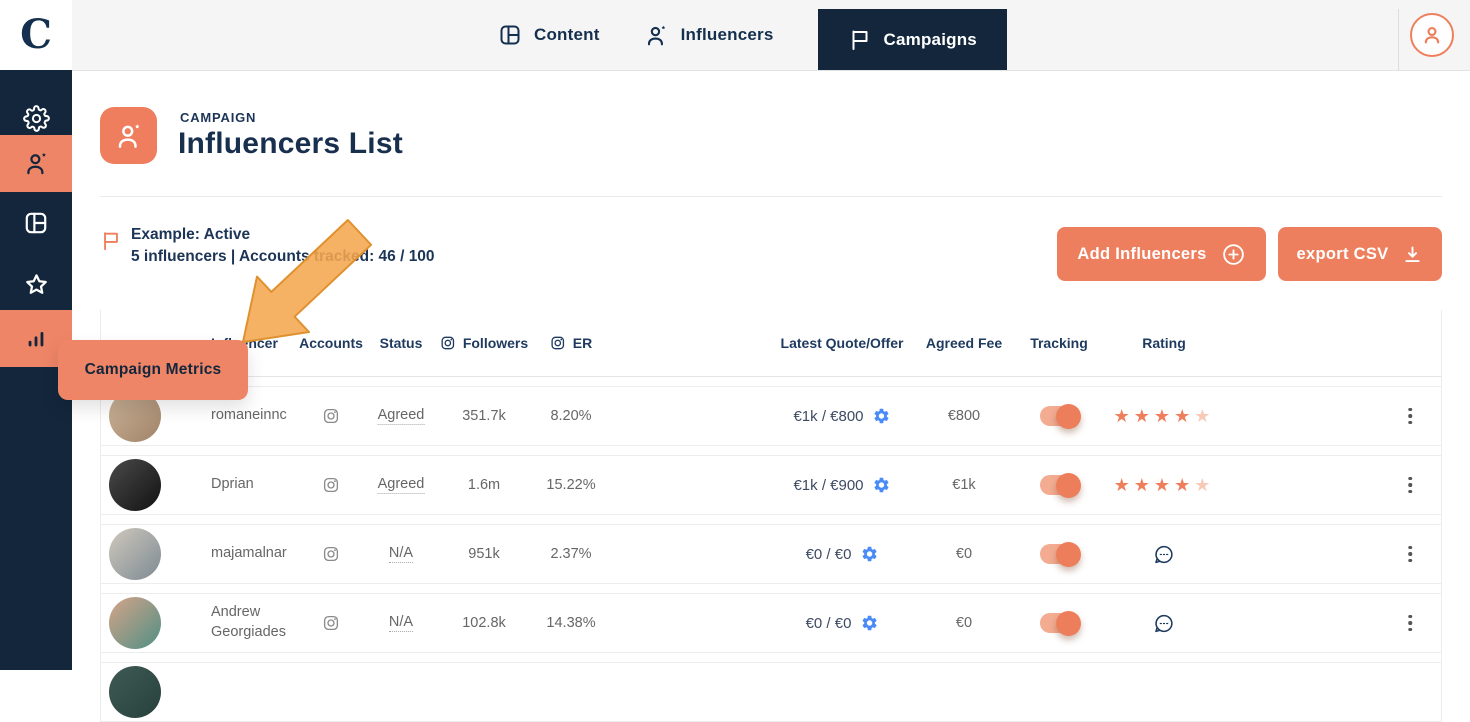 Image resolution: width=1470 pixels, height=722 pixels. I want to click on col-followers: Followers, so click(484, 343).